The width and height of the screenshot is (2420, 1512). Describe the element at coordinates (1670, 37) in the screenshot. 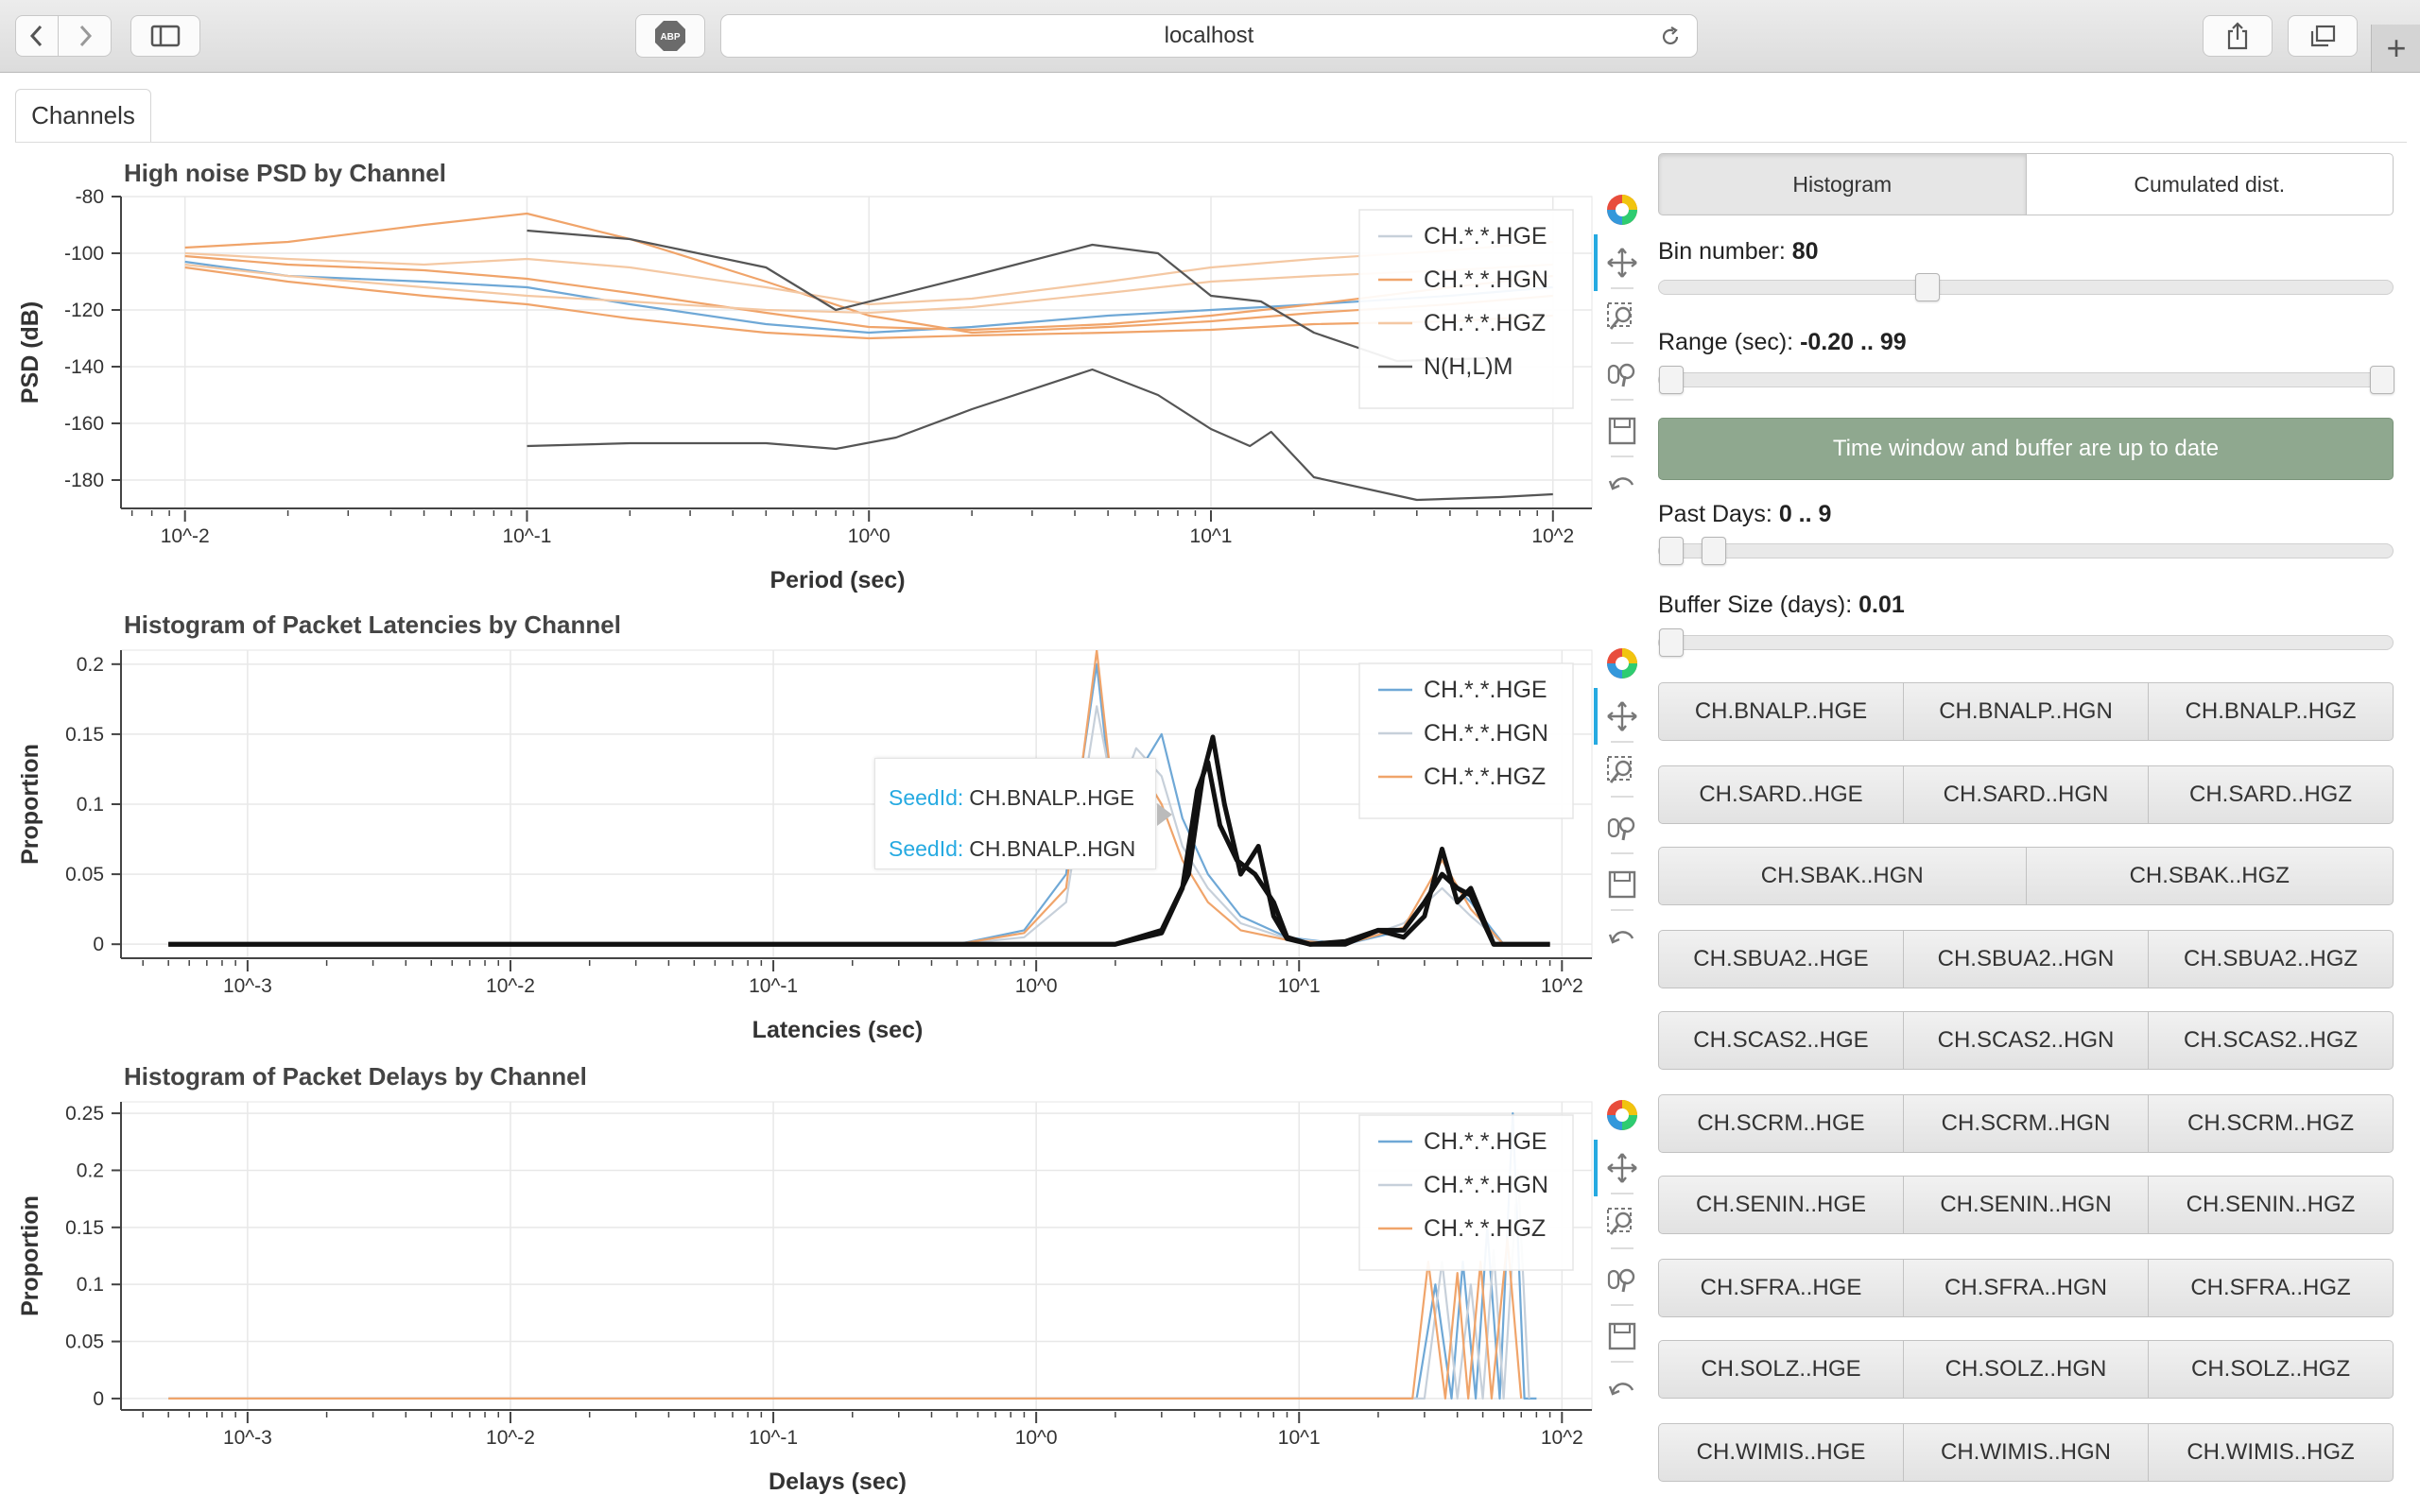

I see `reload-icon` at that location.